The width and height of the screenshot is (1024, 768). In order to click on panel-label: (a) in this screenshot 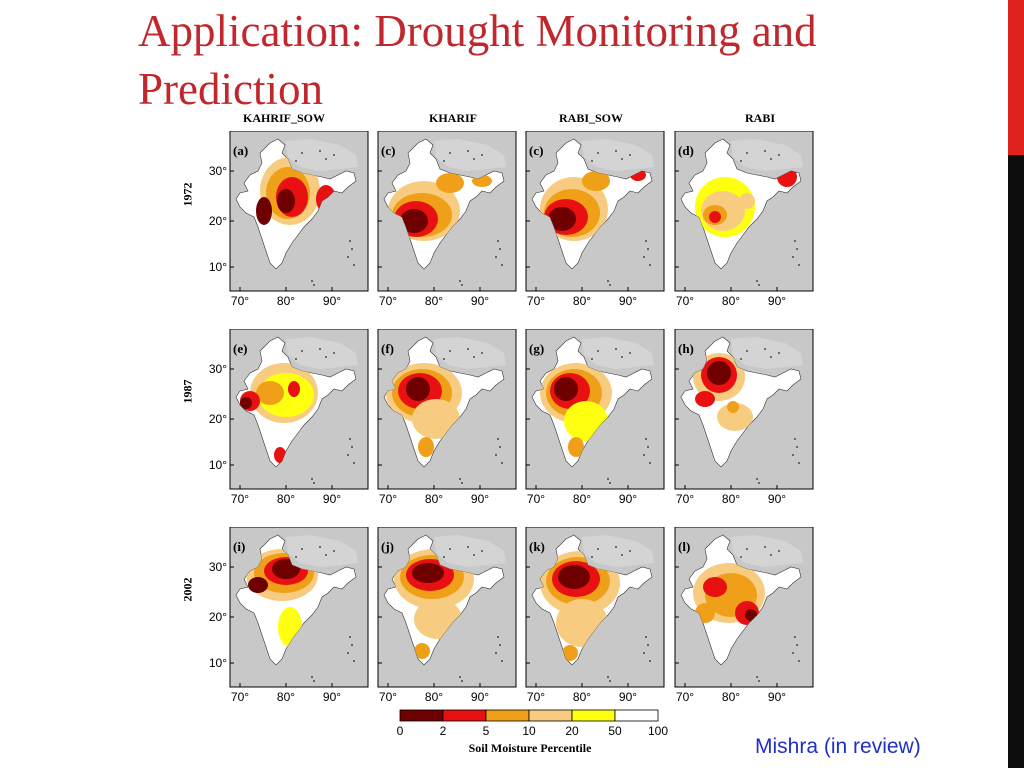, I will do `click(240, 150)`.